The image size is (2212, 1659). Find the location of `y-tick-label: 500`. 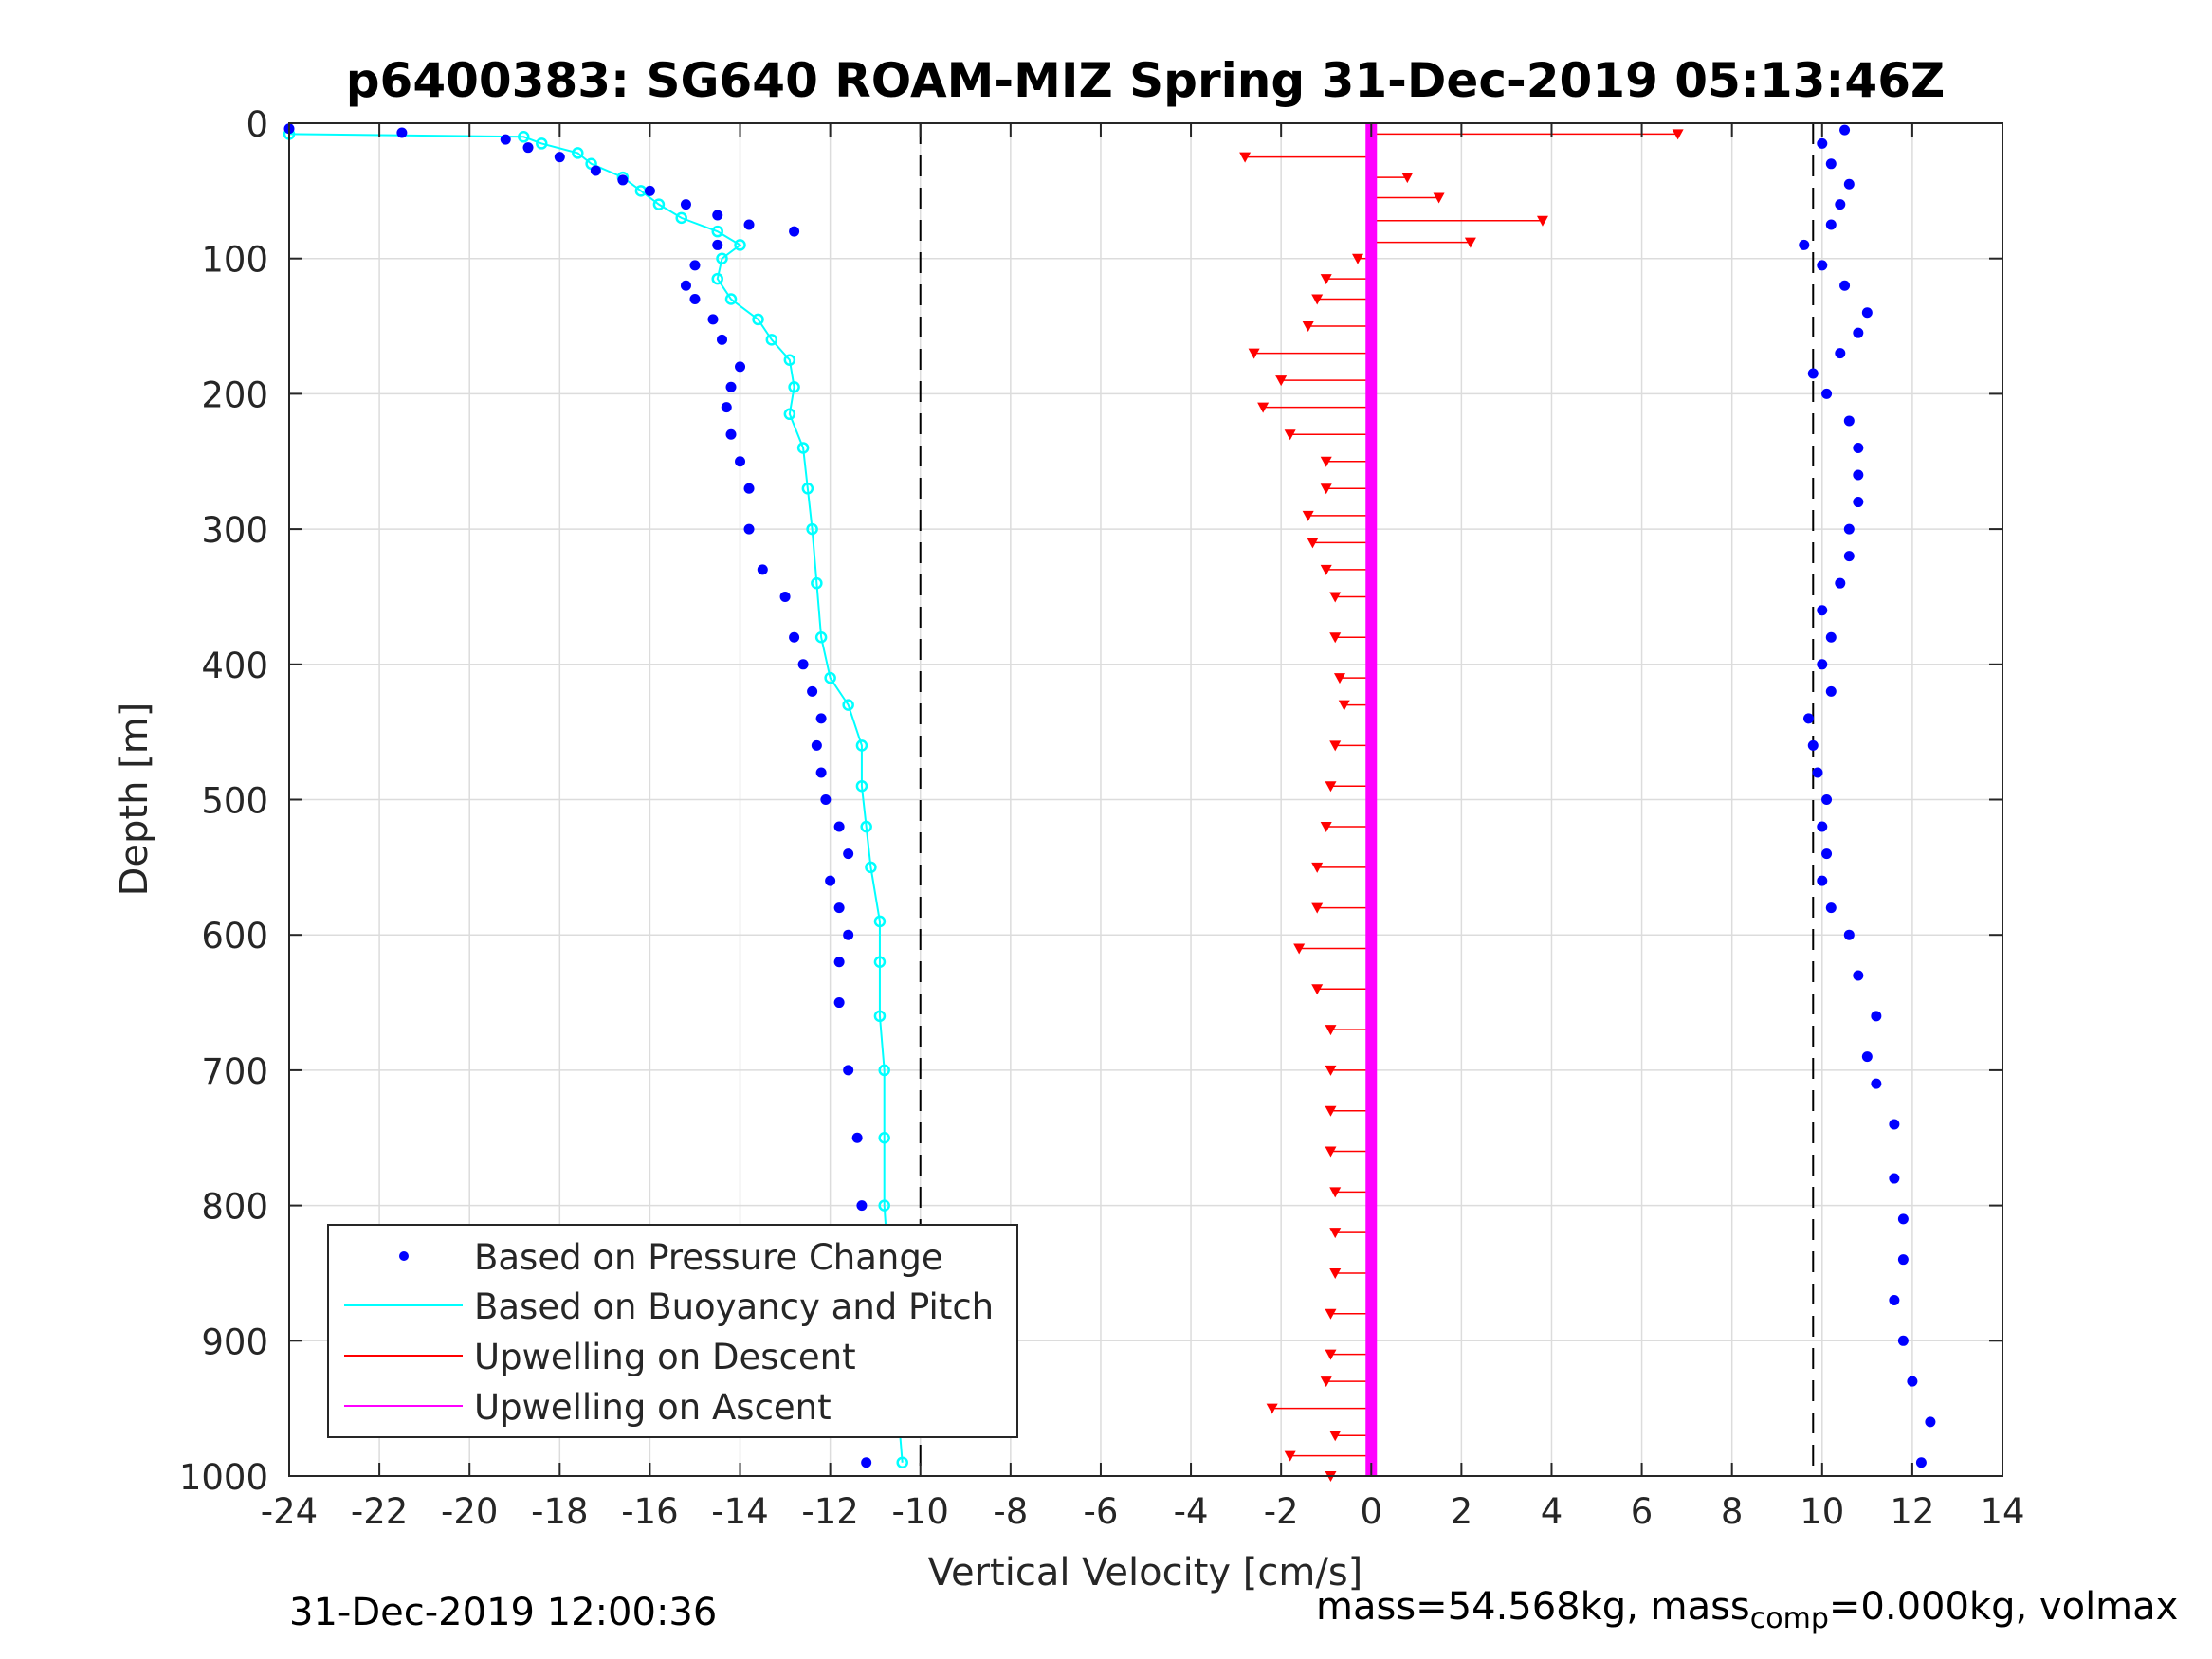

y-tick-label: 500 is located at coordinates (234, 801).